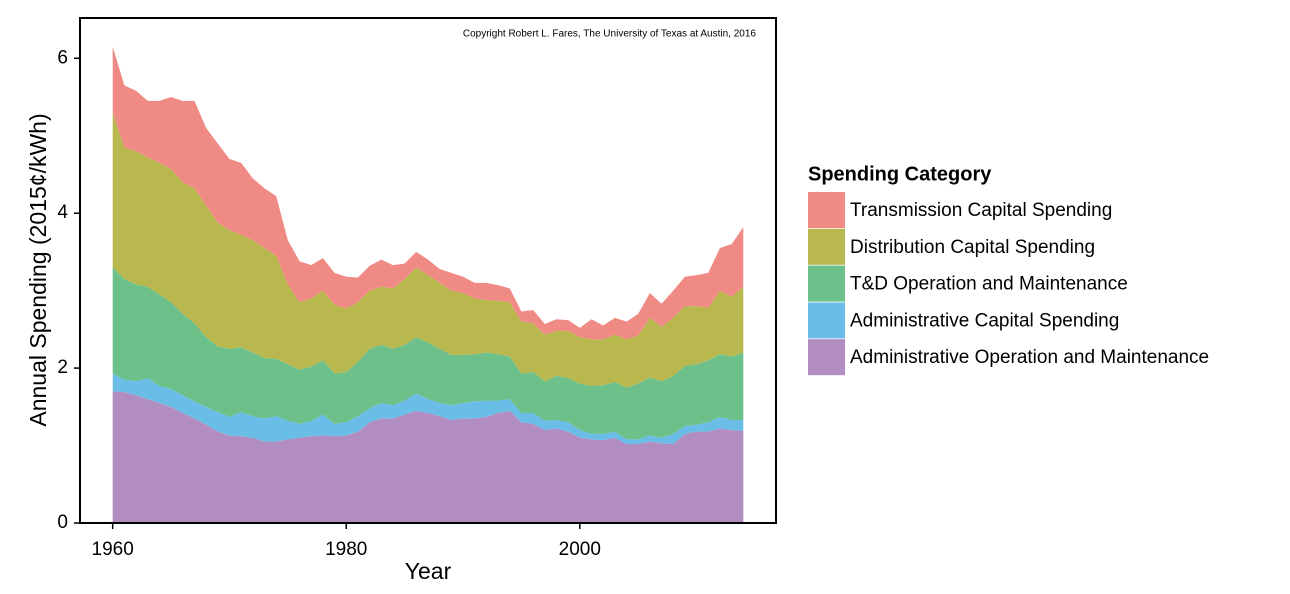 This screenshot has width=1290, height=594. I want to click on legend-label: Transmission Capital Spending, so click(981, 210).